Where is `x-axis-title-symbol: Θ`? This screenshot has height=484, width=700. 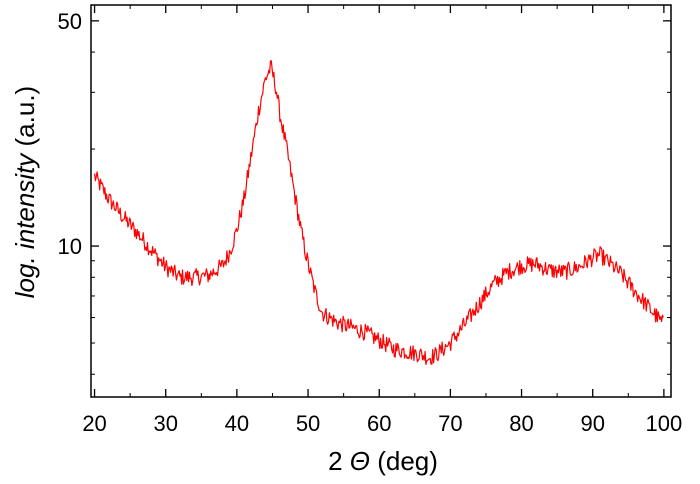 x-axis-title-symbol: Θ is located at coordinates (360, 461).